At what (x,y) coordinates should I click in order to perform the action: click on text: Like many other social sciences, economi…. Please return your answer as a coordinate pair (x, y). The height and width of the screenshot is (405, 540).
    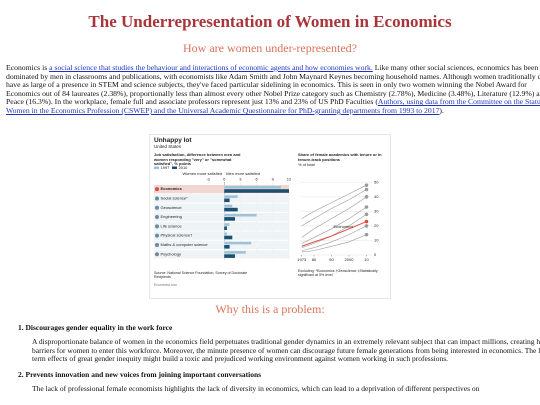
    Looking at the image, I should click on (273, 85).